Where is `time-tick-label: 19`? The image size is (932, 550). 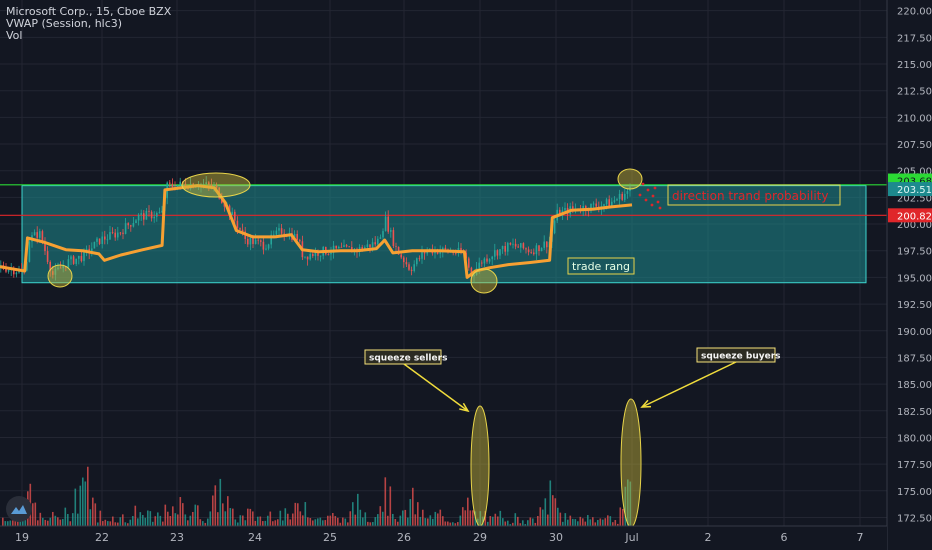
time-tick-label: 19 is located at coordinates (22, 537).